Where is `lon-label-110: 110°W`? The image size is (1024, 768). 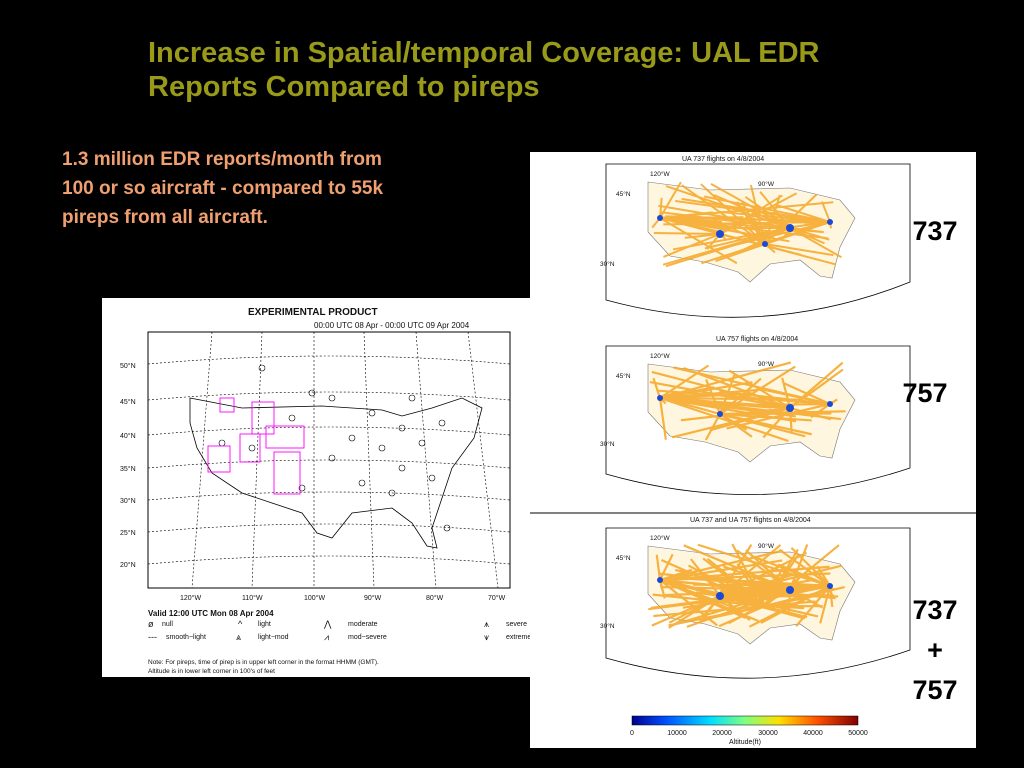
lon-label-110: 110°W is located at coordinates (252, 598).